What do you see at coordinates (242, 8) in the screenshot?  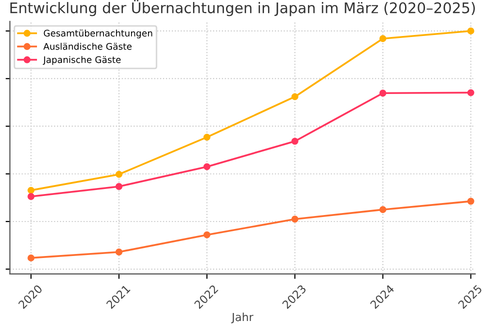 I see `chart-title: Entwicklung der Übernachtungen in Japan im März (2020–2025)` at bounding box center [242, 8].